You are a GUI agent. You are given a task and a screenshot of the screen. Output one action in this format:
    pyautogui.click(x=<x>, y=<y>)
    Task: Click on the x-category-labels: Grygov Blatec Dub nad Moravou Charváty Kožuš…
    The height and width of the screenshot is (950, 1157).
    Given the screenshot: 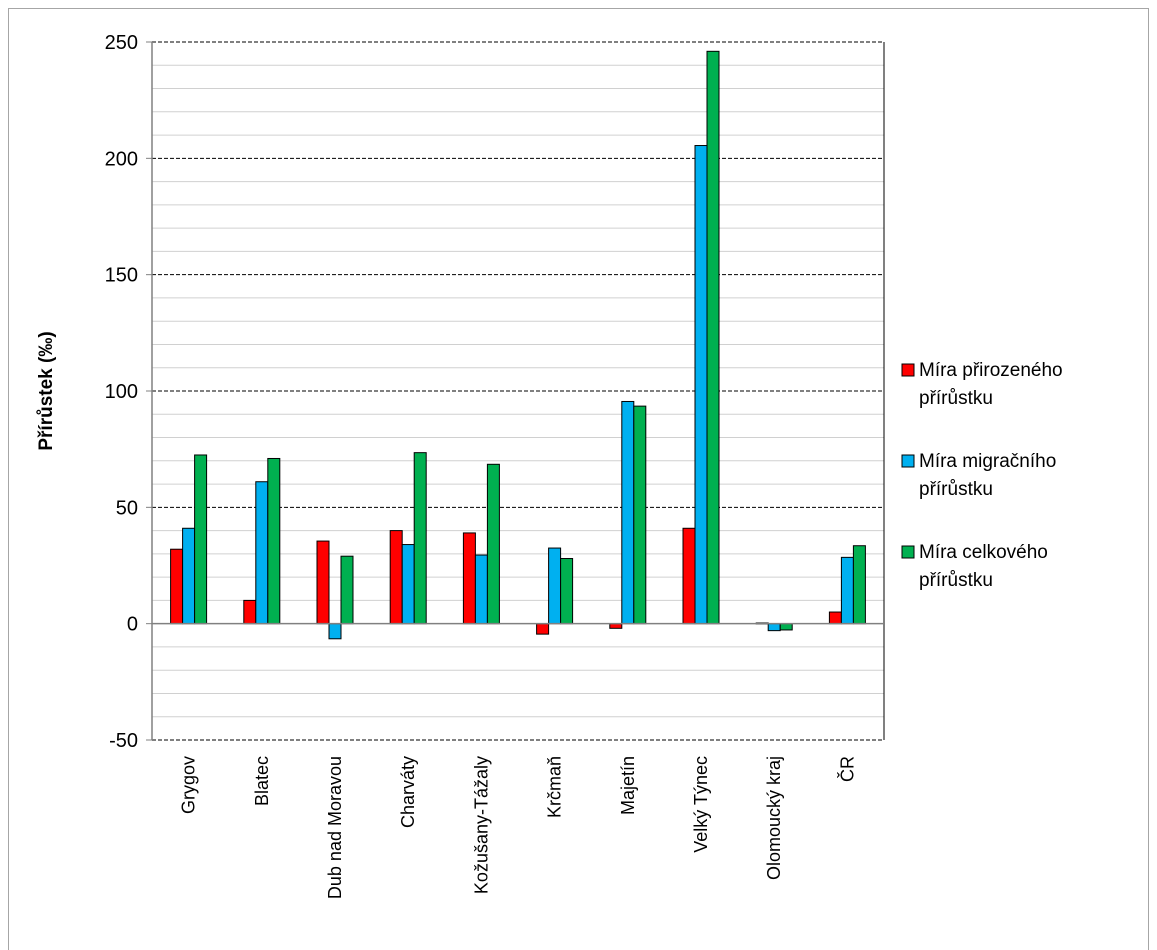 What is the action you would take?
    pyautogui.click(x=518, y=827)
    